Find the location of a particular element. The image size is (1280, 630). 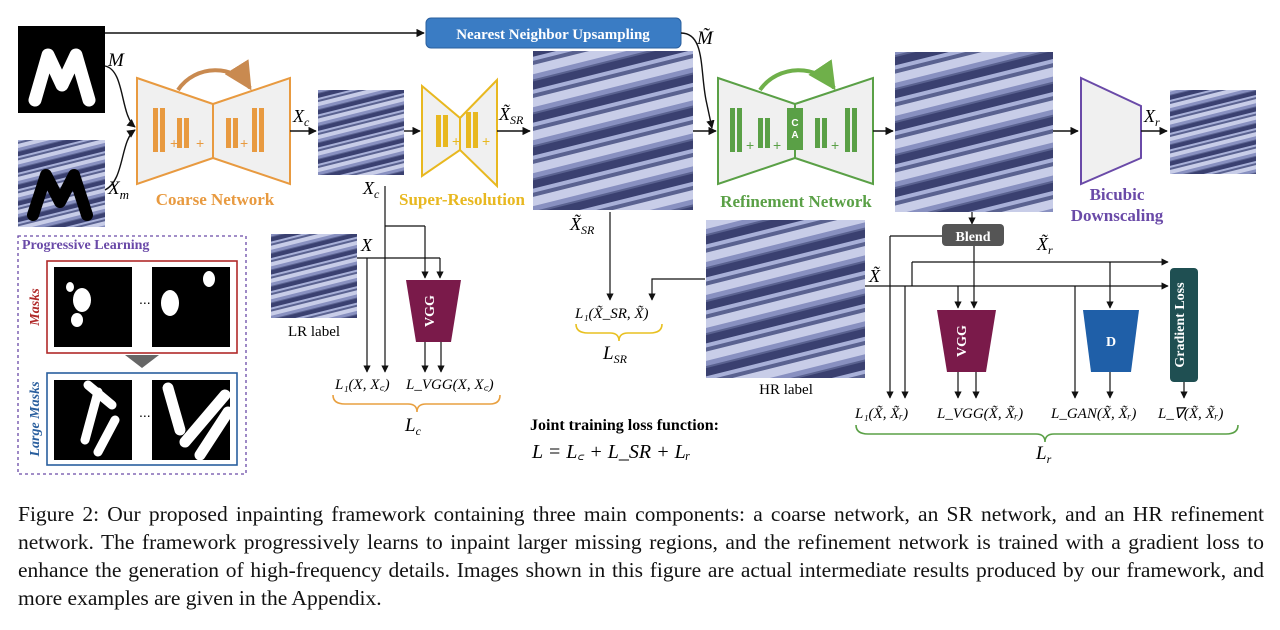

masked-region is located at coordinates (60, 195).